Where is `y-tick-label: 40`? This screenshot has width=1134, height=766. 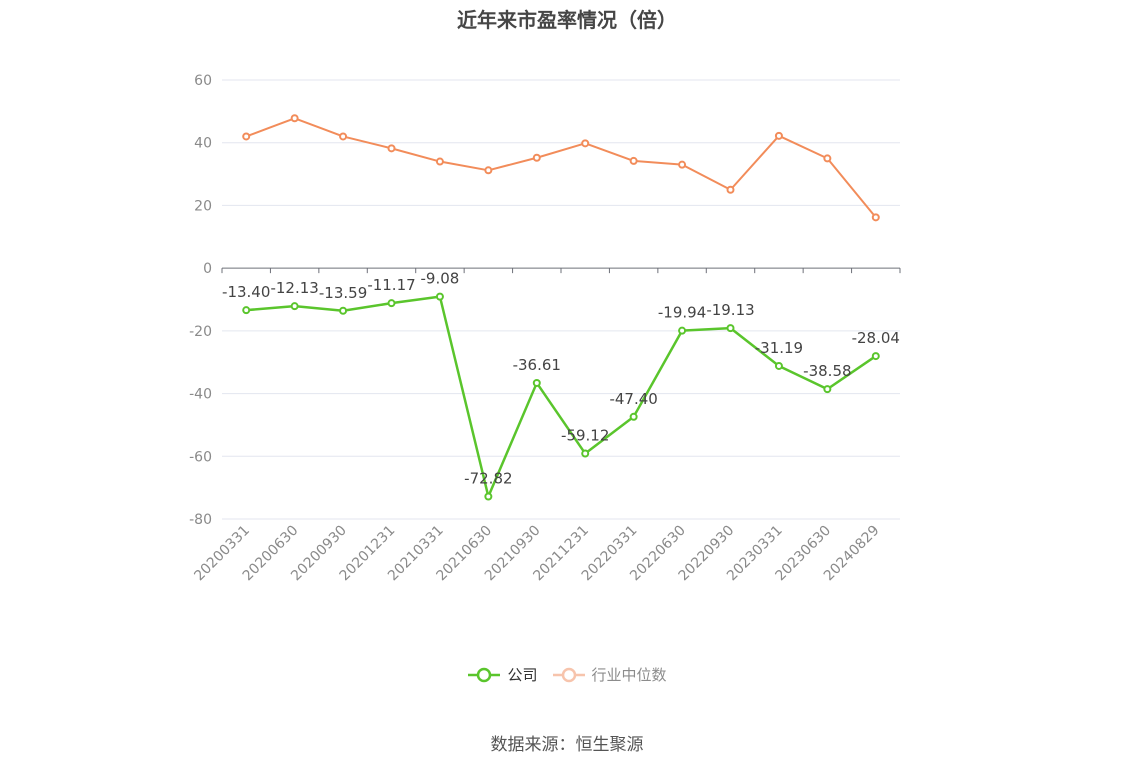 y-tick-label: 40 is located at coordinates (203, 144).